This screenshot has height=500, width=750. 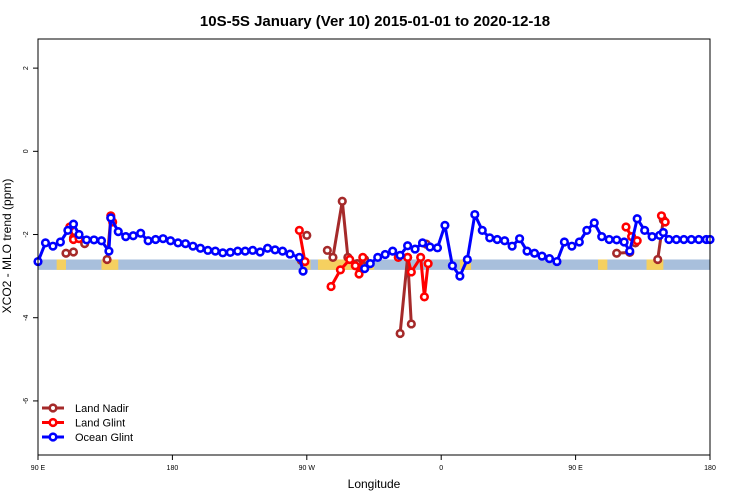 I want to click on x-tick-label: 180, so click(x=173, y=468).